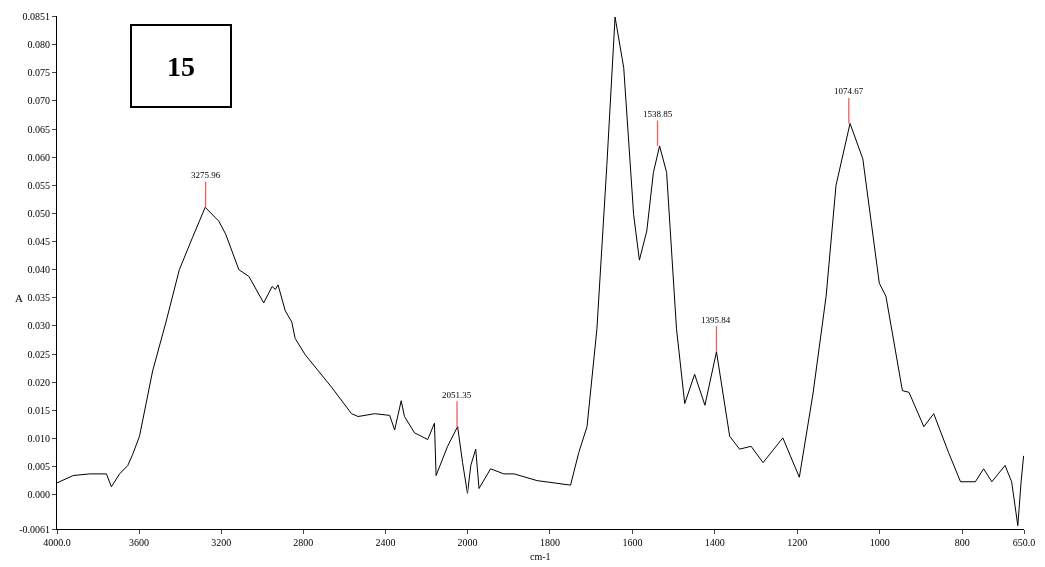 The width and height of the screenshot is (1045, 567). I want to click on y-tick-label: 0.040, so click(38, 270).